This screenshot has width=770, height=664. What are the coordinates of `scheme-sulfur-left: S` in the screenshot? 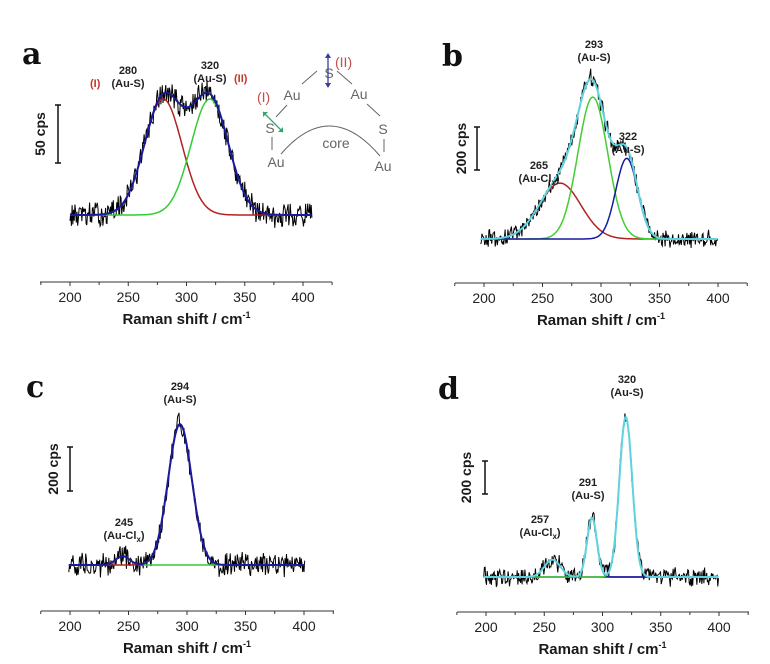 It's located at (269, 128).